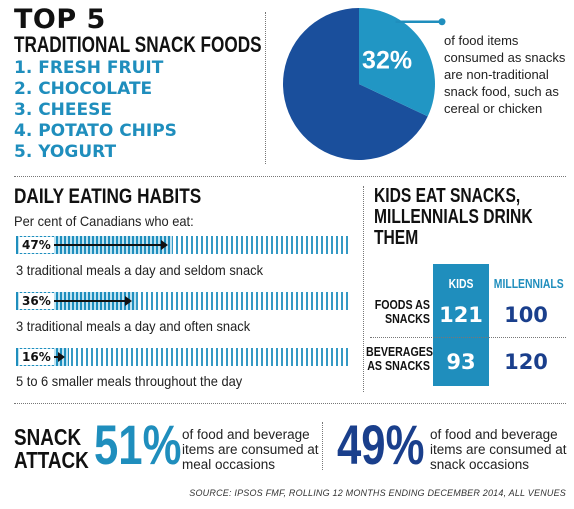  I want to click on top-list-title: TOP 5, so click(60, 19).